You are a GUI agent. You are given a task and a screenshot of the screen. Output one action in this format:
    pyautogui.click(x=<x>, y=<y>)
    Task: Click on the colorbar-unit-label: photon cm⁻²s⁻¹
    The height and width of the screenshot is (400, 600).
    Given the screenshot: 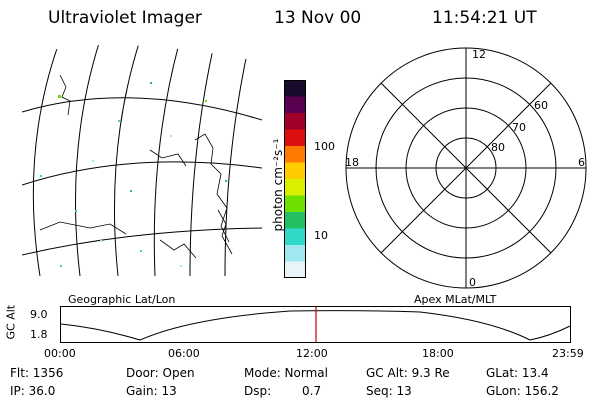 What is the action you would take?
    pyautogui.click(x=278, y=185)
    